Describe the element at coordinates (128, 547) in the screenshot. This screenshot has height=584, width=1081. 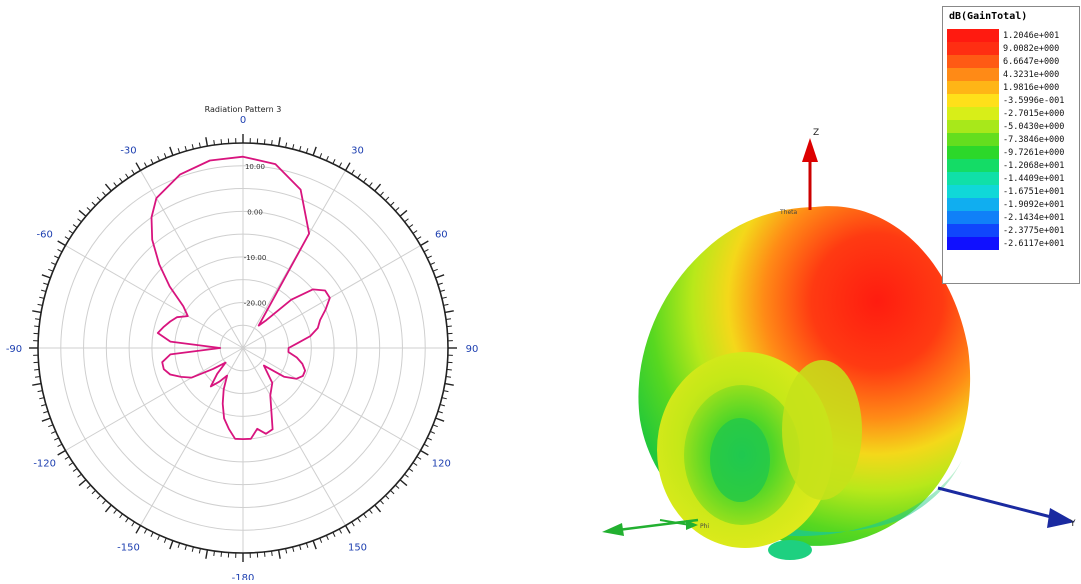
I see `polar-angle-label: -150` at that location.